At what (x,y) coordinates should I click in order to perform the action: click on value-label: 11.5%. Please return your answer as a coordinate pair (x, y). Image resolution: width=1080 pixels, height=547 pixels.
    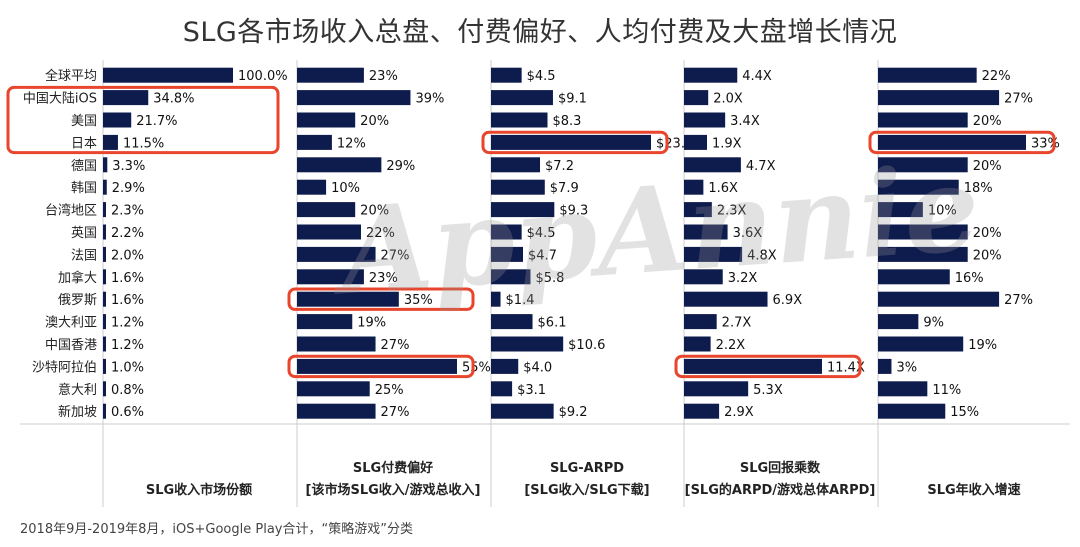
    Looking at the image, I should click on (143, 143).